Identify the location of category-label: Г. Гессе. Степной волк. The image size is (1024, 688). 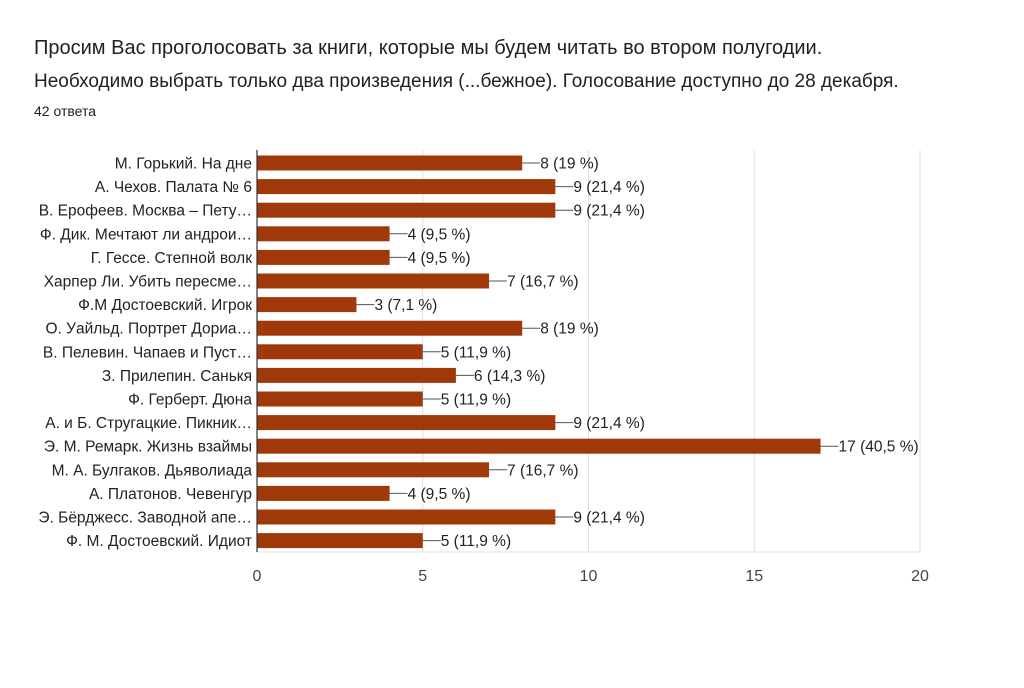
(171, 258).